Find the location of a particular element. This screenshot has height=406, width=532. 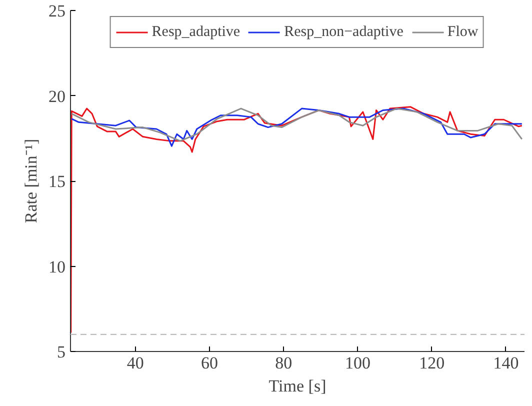

x-tick-label: 80 is located at coordinates (283, 363).